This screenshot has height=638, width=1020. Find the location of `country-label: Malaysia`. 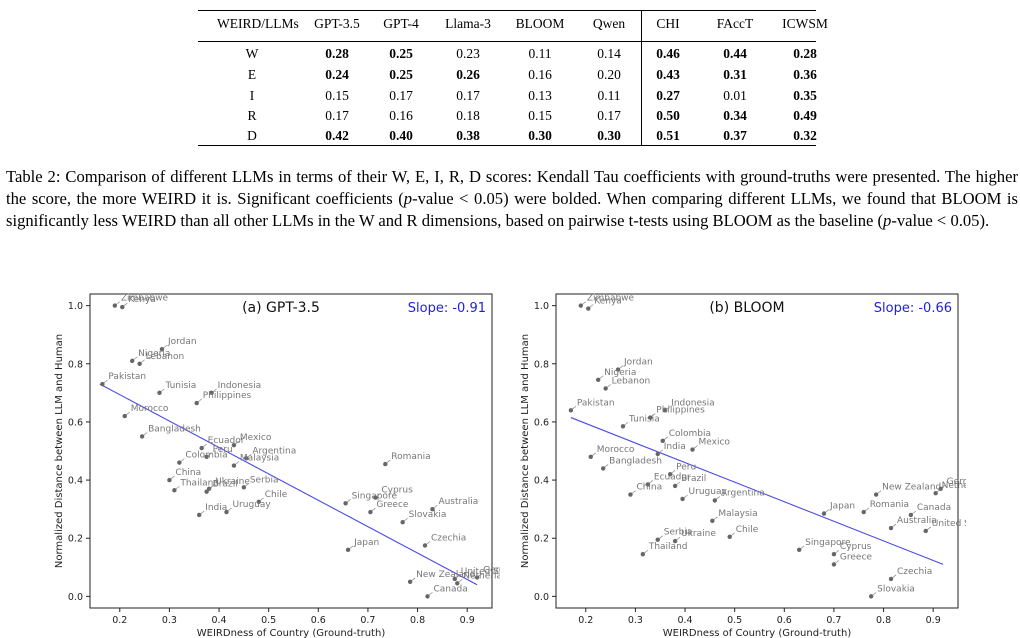

country-label: Malaysia is located at coordinates (259, 459).